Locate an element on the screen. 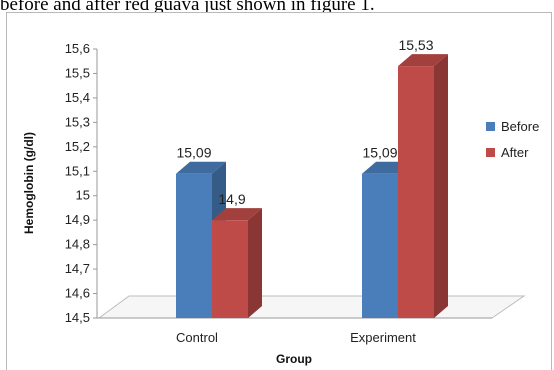 This screenshot has height=370, width=554. y-tick-label: 14,9 is located at coordinates (77, 219).